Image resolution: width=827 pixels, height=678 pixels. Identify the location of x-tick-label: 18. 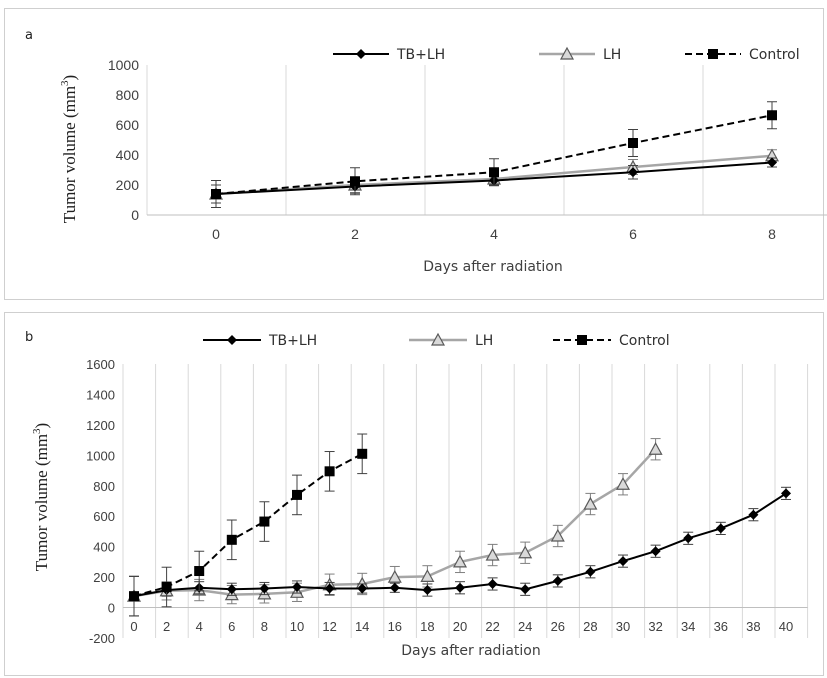
(427, 626).